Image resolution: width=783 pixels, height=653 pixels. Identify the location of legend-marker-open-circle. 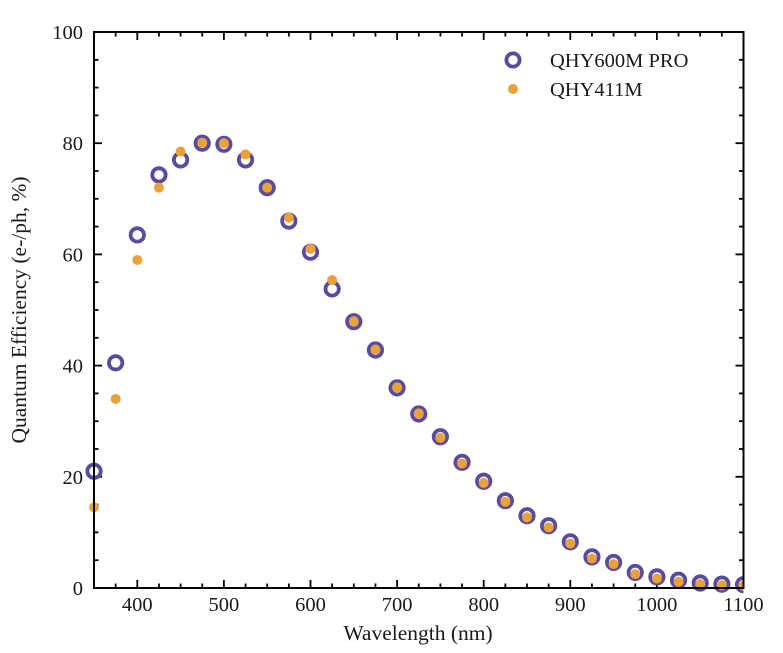
(513, 60).